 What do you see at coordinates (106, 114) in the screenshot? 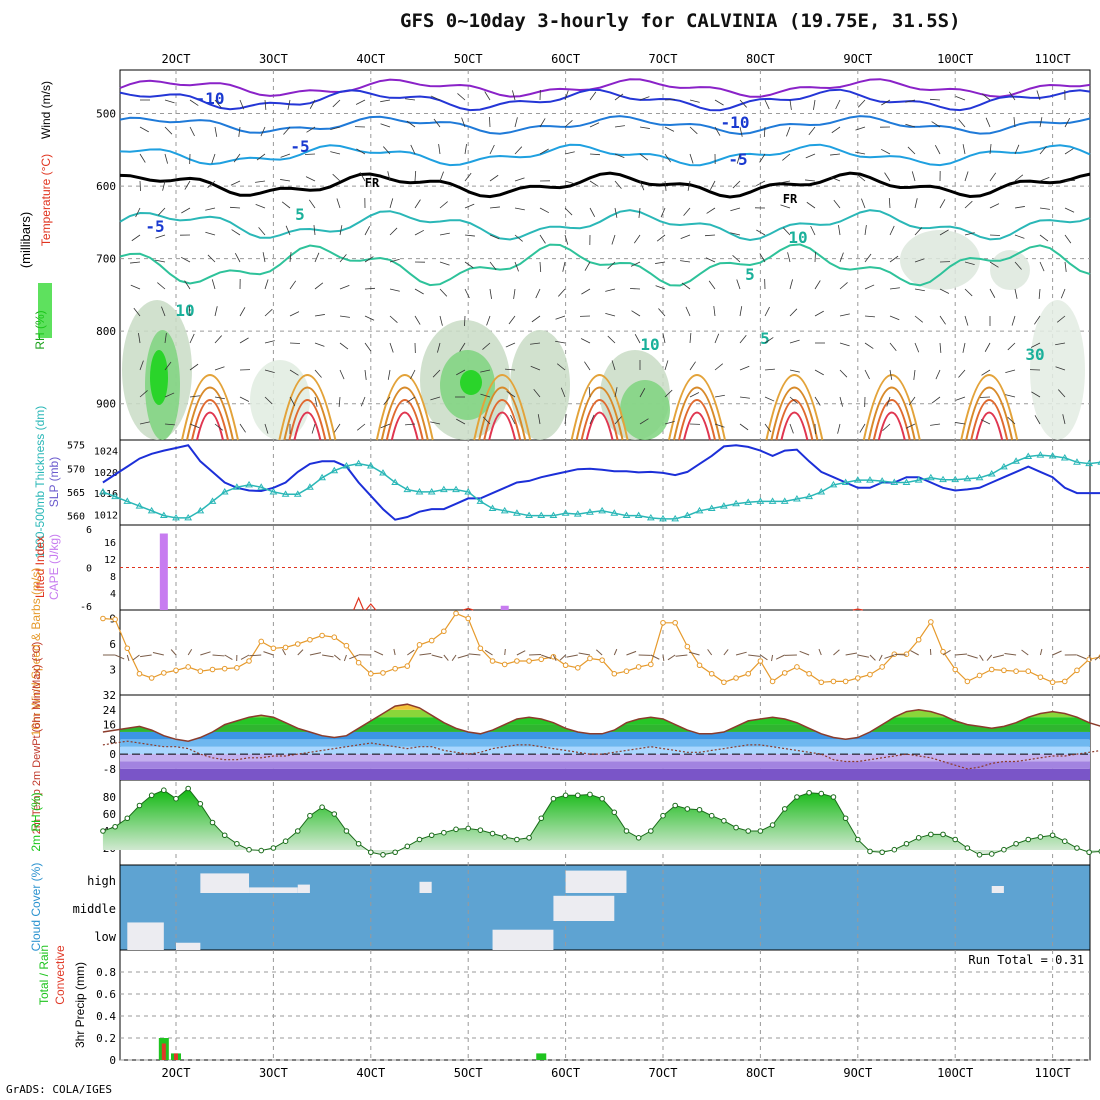
I see `pressure-tick-label: 500` at bounding box center [106, 114].